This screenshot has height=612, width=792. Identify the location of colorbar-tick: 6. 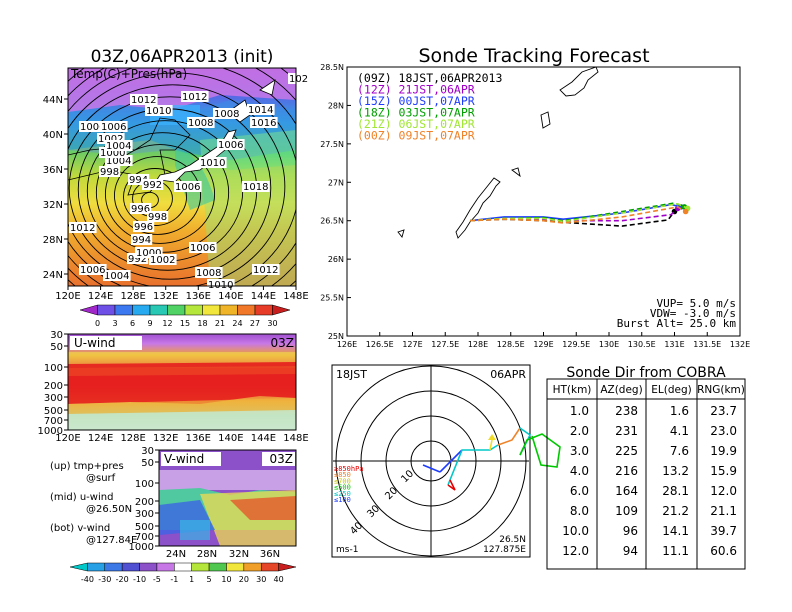
(132, 323).